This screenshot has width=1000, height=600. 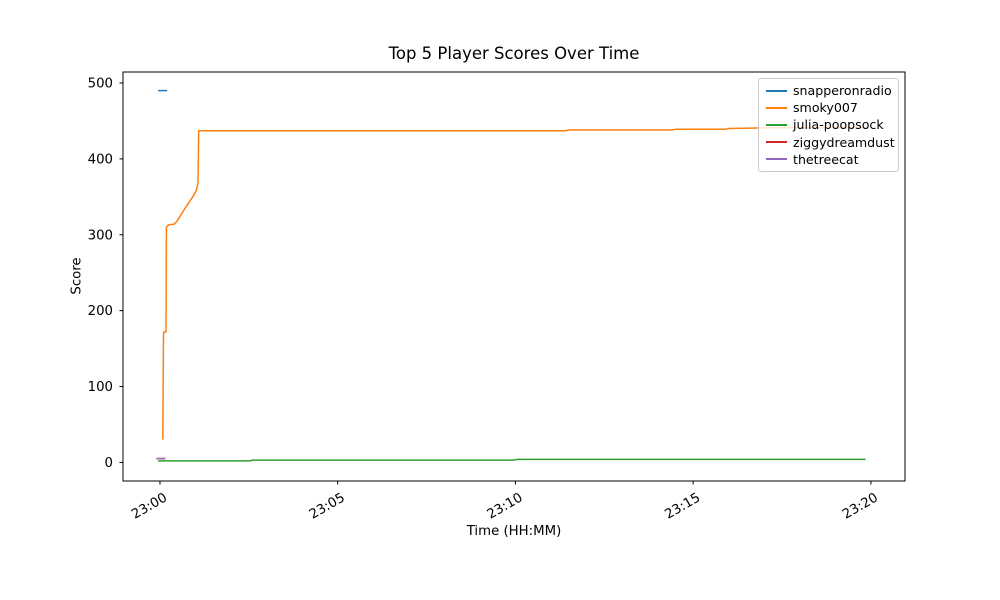 I want to click on legend-item: julia-poopsock, so click(x=828, y=124).